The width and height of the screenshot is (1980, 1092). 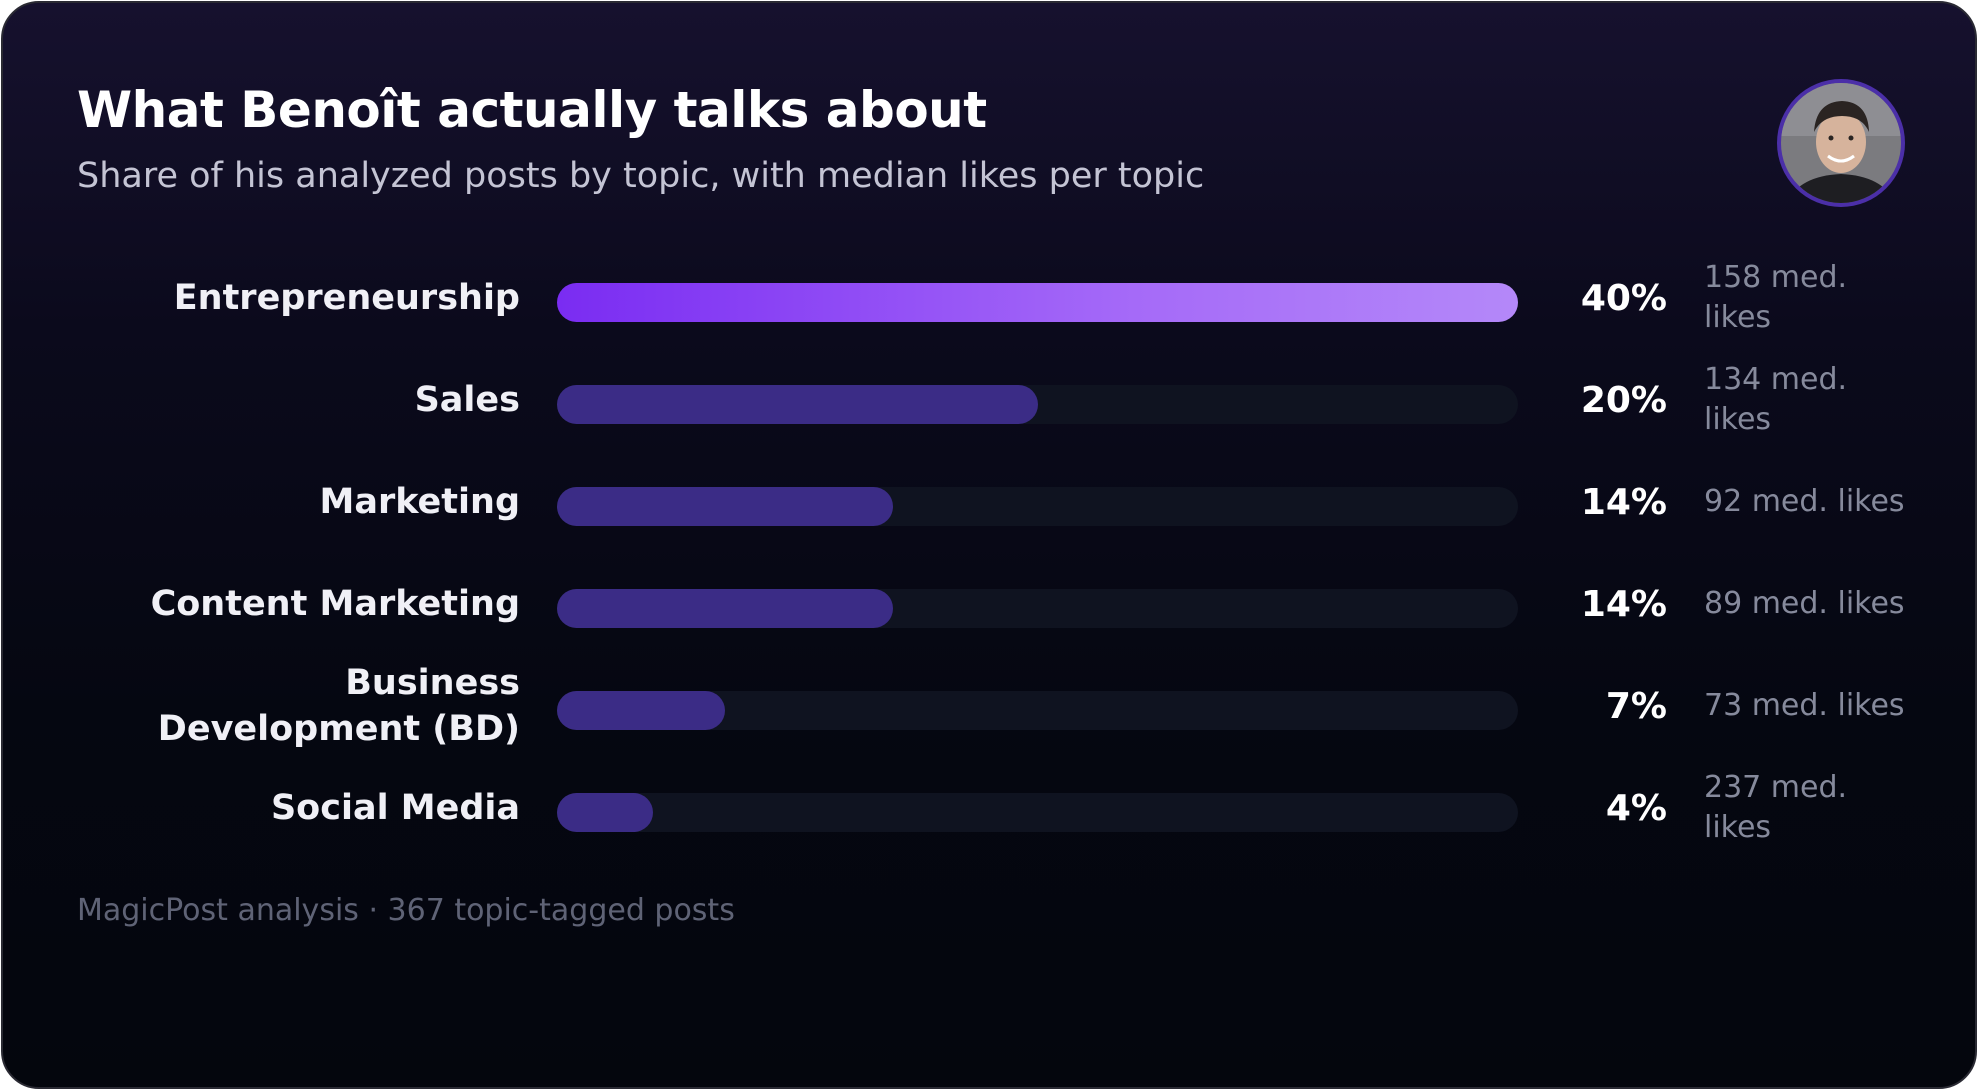 I want to click on value-label: 20%, so click(x=1623, y=400).